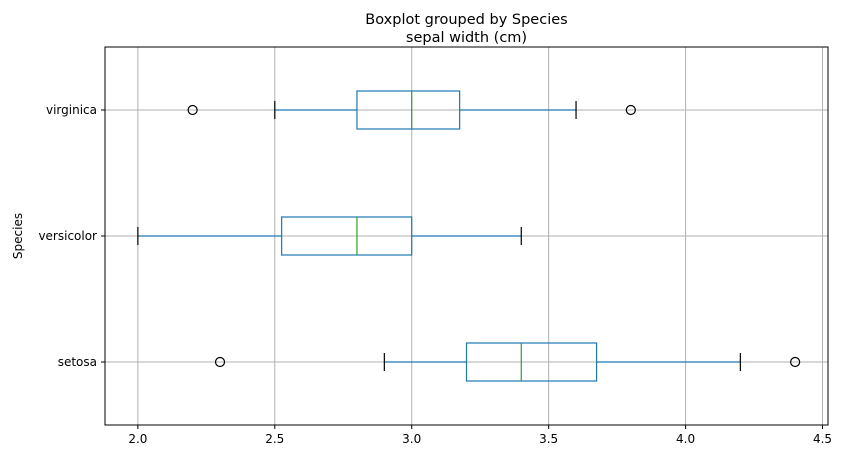  Describe the element at coordinates (411, 439) in the screenshot. I see `x-tick-label: 3.0` at that location.